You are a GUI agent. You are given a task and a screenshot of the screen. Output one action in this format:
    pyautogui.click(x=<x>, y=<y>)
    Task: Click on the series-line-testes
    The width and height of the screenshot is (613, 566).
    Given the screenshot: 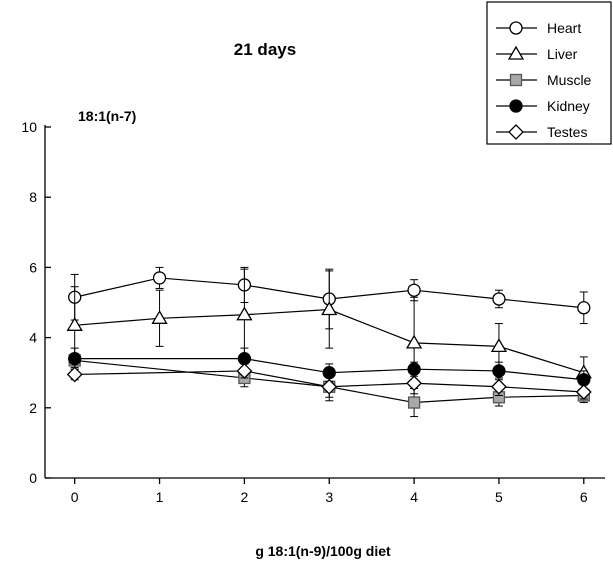 What is the action you would take?
    pyautogui.click(x=329, y=381)
    